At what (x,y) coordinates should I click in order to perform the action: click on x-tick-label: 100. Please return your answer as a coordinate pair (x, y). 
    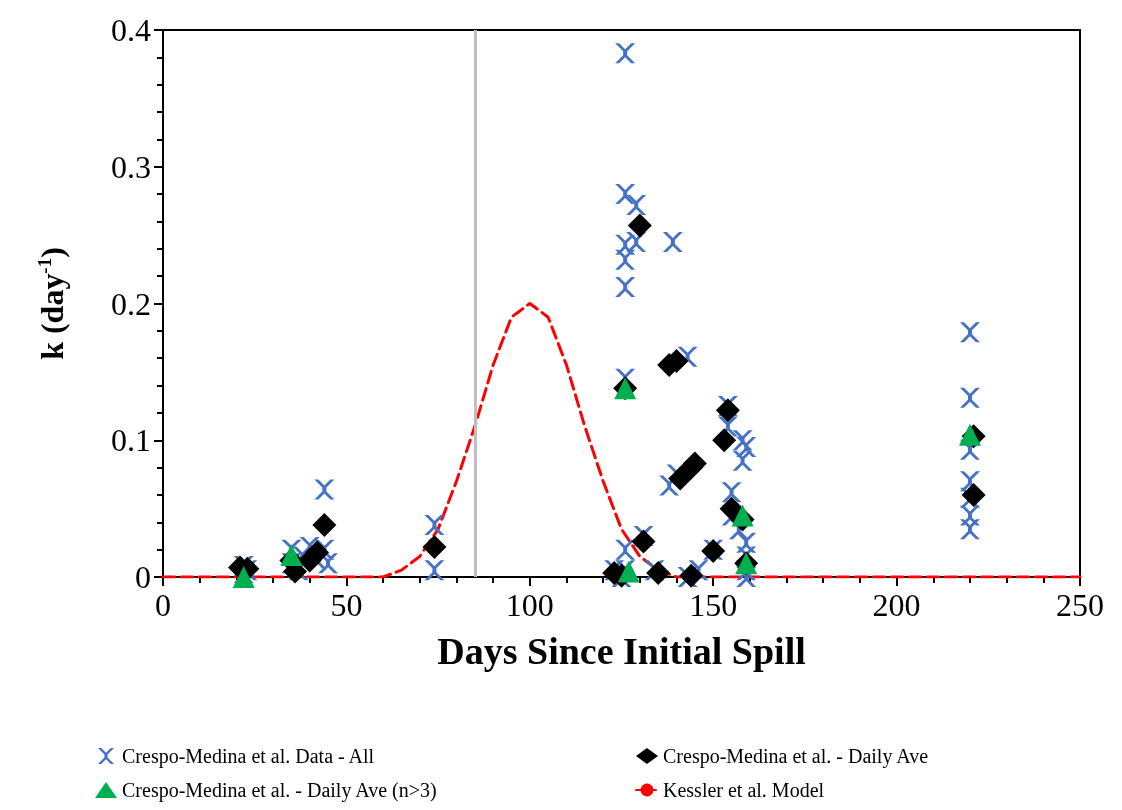
    Looking at the image, I should click on (529, 605).